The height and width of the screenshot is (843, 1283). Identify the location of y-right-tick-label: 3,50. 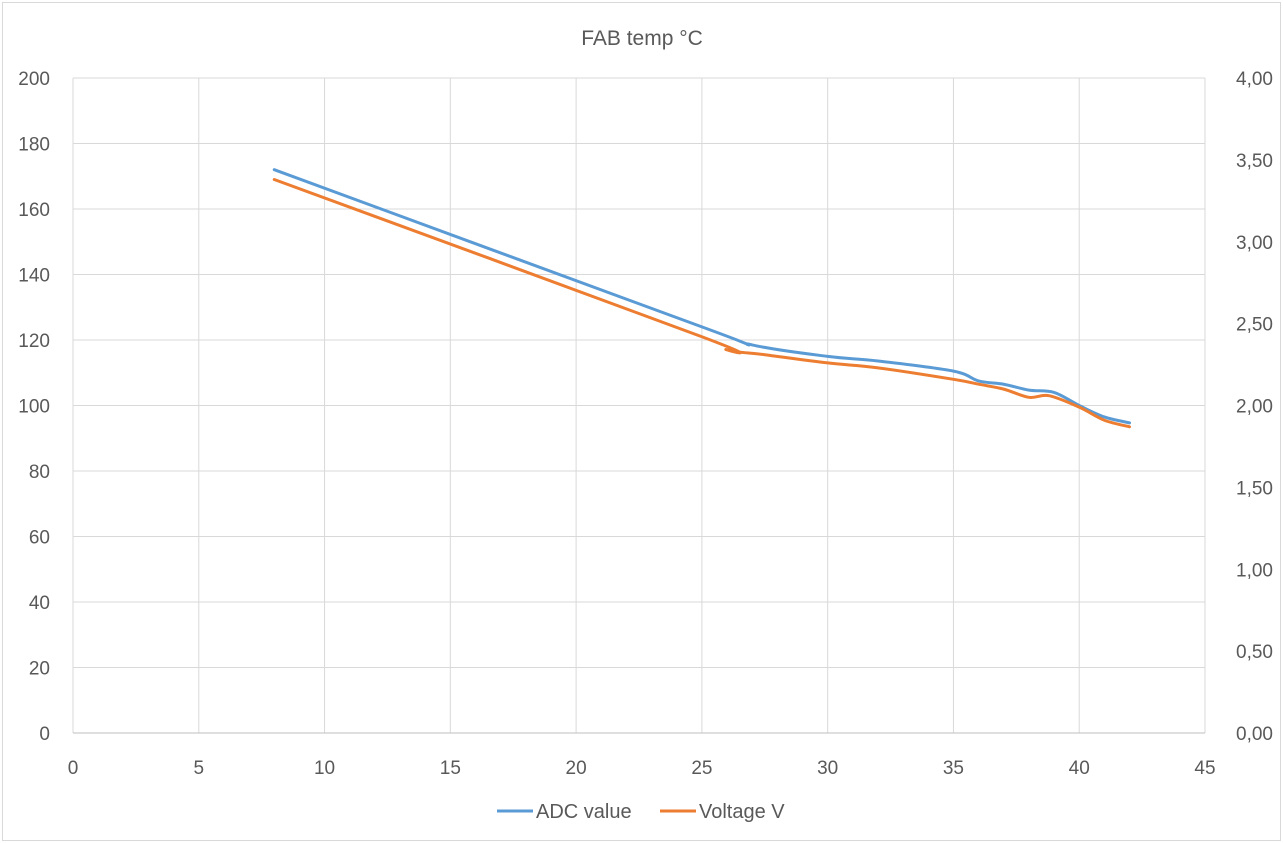
(1254, 161).